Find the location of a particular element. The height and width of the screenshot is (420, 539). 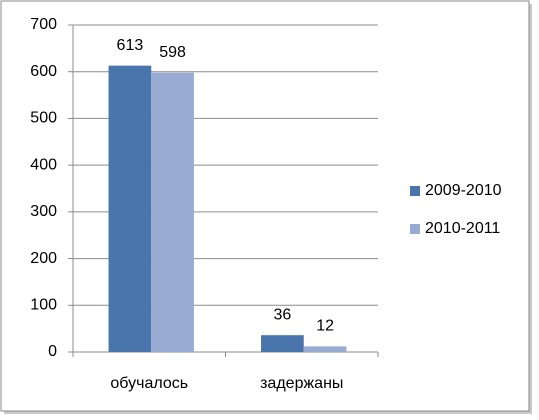

data-label: 36 is located at coordinates (283, 314).